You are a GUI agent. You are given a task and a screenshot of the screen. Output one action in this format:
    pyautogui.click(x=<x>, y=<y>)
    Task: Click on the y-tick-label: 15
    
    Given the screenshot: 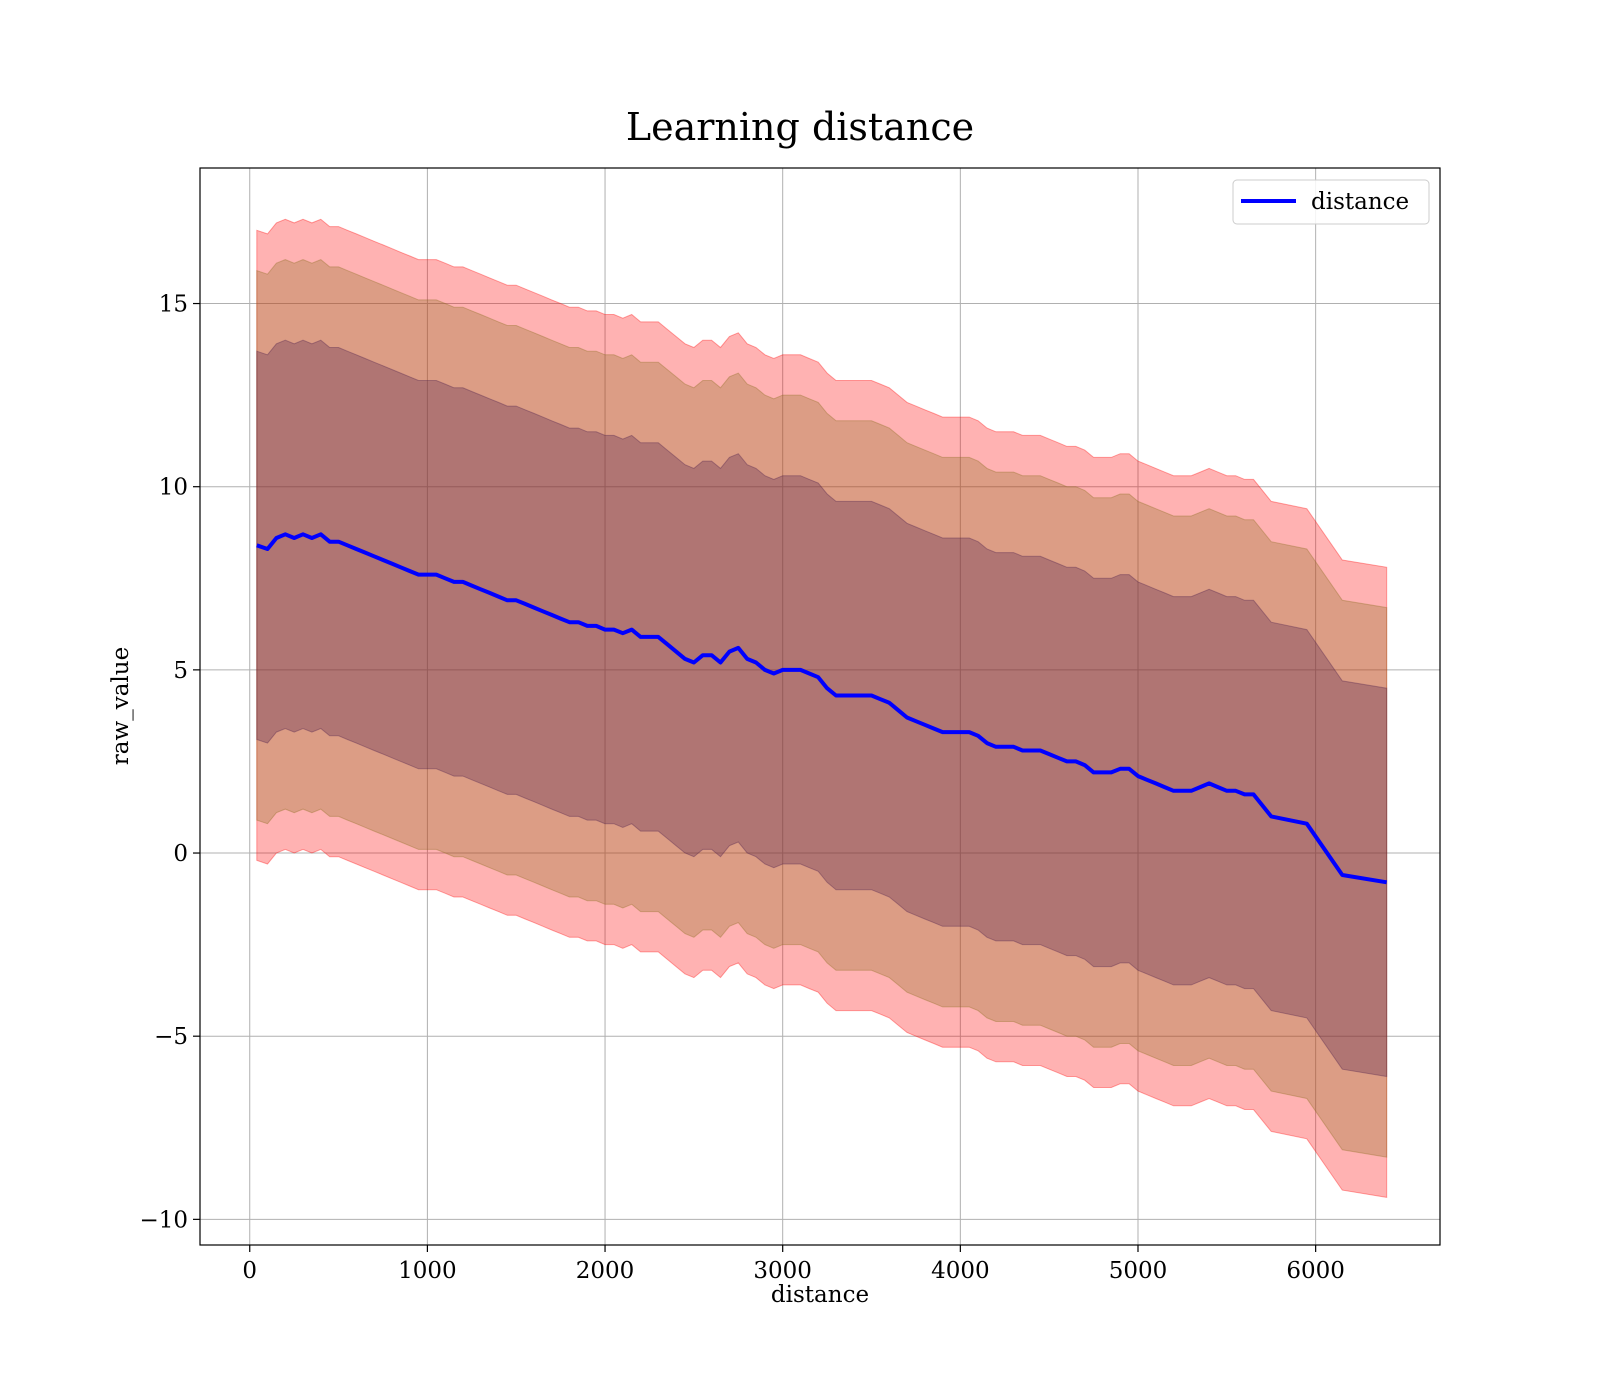 What is the action you would take?
    pyautogui.click(x=173, y=305)
    